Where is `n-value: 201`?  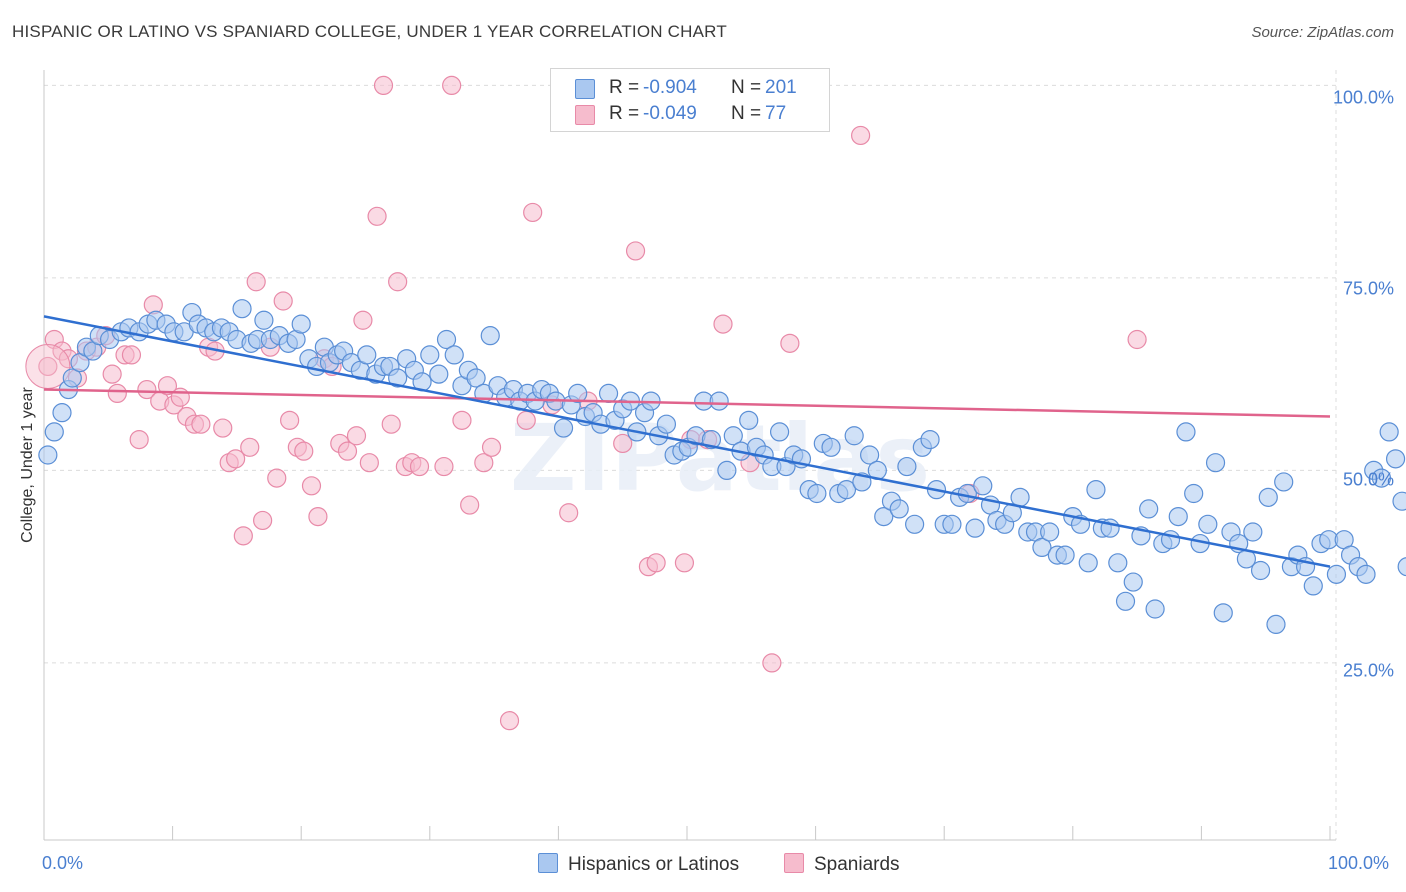 n-value: 201 is located at coordinates (781, 87).